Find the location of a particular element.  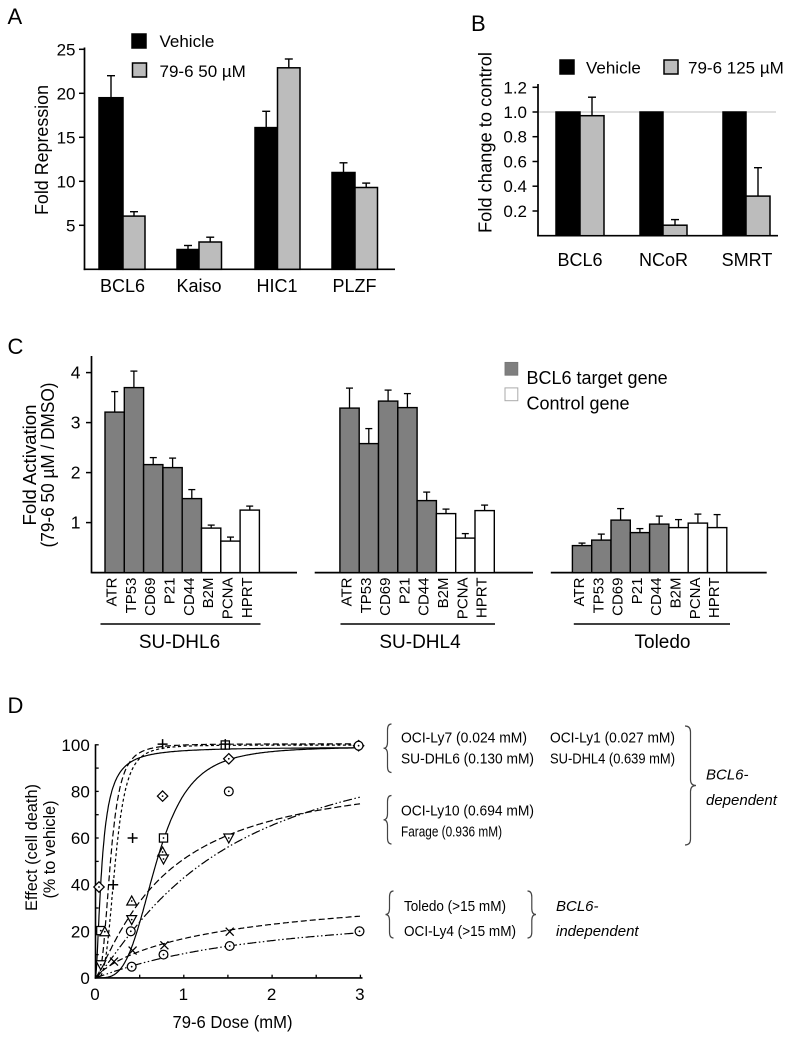

svg-text: Fold Repression is located at coordinates (42, 150).